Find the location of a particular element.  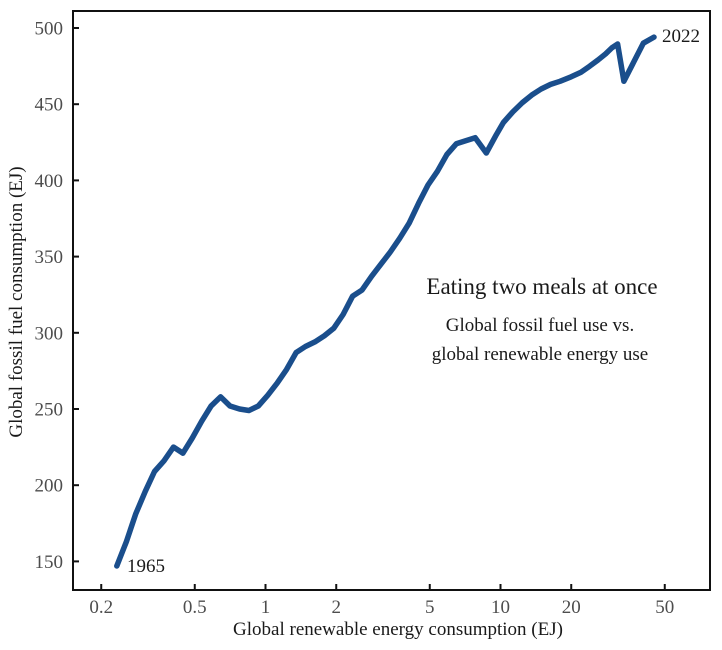

x-tick-label: 0.2 is located at coordinates (101, 607).